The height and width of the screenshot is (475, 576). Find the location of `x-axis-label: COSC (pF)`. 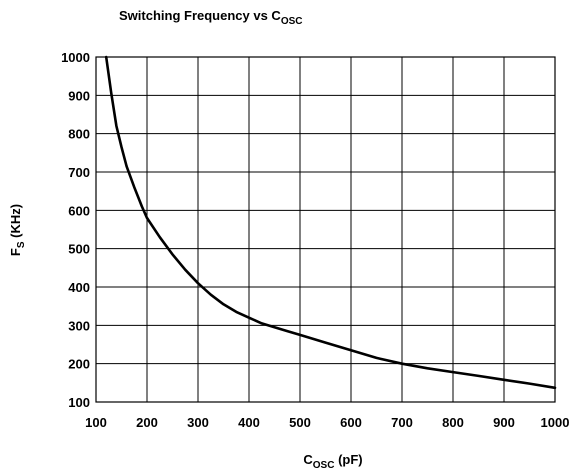

x-axis-label: COSC (pF) is located at coordinates (332, 461).